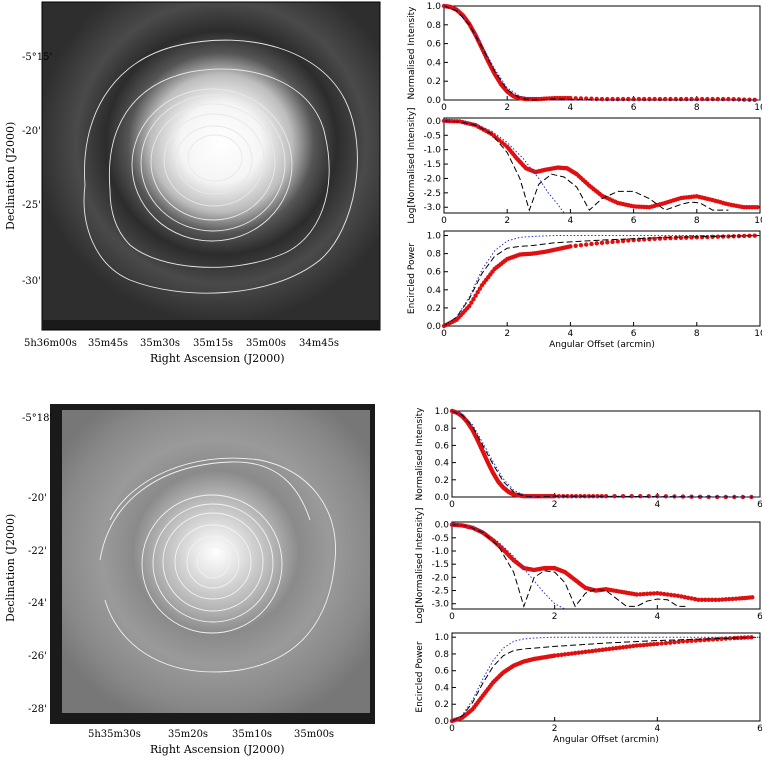 This screenshot has height=757, width=762. Describe the element at coordinates (420, 676) in the screenshot. I see `plot-y-label: Encircled Power` at that location.